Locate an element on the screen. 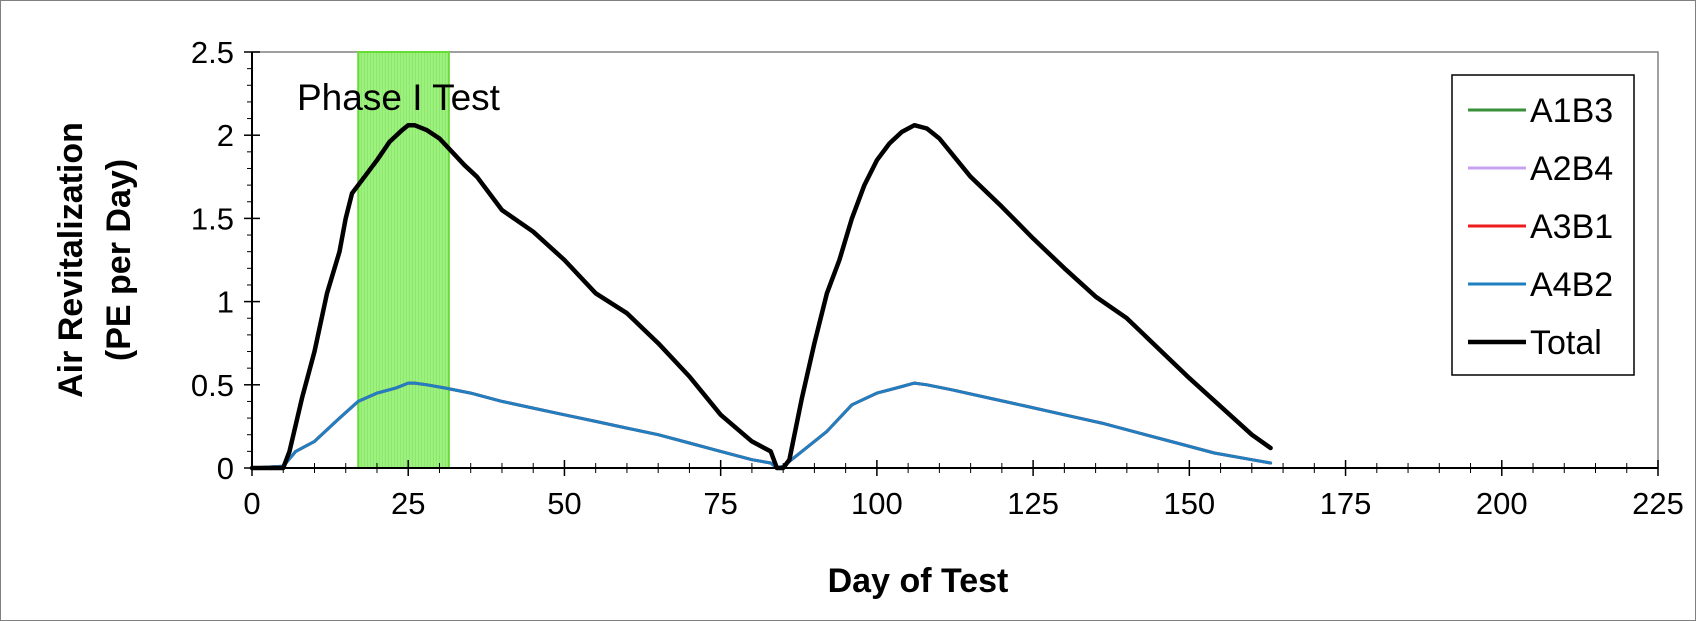 Image resolution: width=1696 pixels, height=621 pixels. legend-label-a4b2: A4B2 is located at coordinates (1571, 285).